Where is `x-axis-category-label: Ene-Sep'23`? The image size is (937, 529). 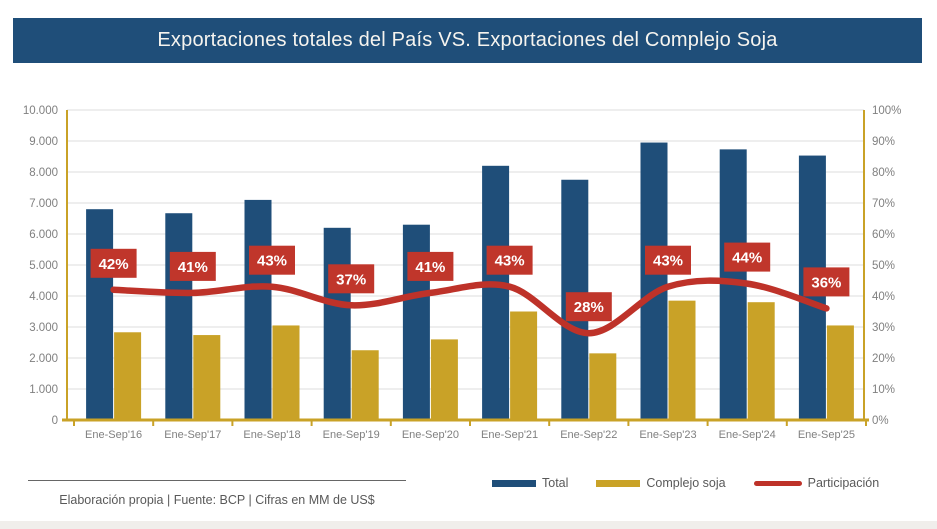 x-axis-category-label: Ene-Sep'23 is located at coordinates (667, 435).